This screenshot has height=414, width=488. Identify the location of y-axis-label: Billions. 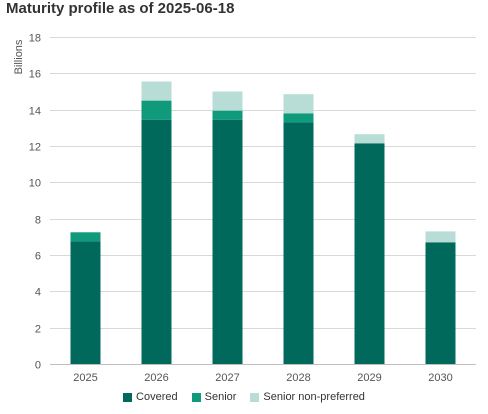
(19, 56).